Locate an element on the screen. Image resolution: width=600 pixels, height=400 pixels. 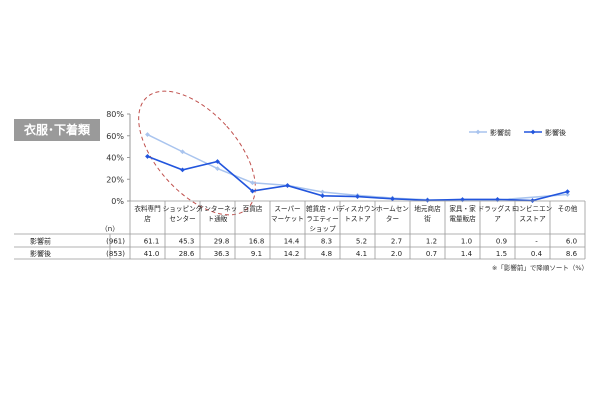
data-label: 61.1 is located at coordinates (152, 242).